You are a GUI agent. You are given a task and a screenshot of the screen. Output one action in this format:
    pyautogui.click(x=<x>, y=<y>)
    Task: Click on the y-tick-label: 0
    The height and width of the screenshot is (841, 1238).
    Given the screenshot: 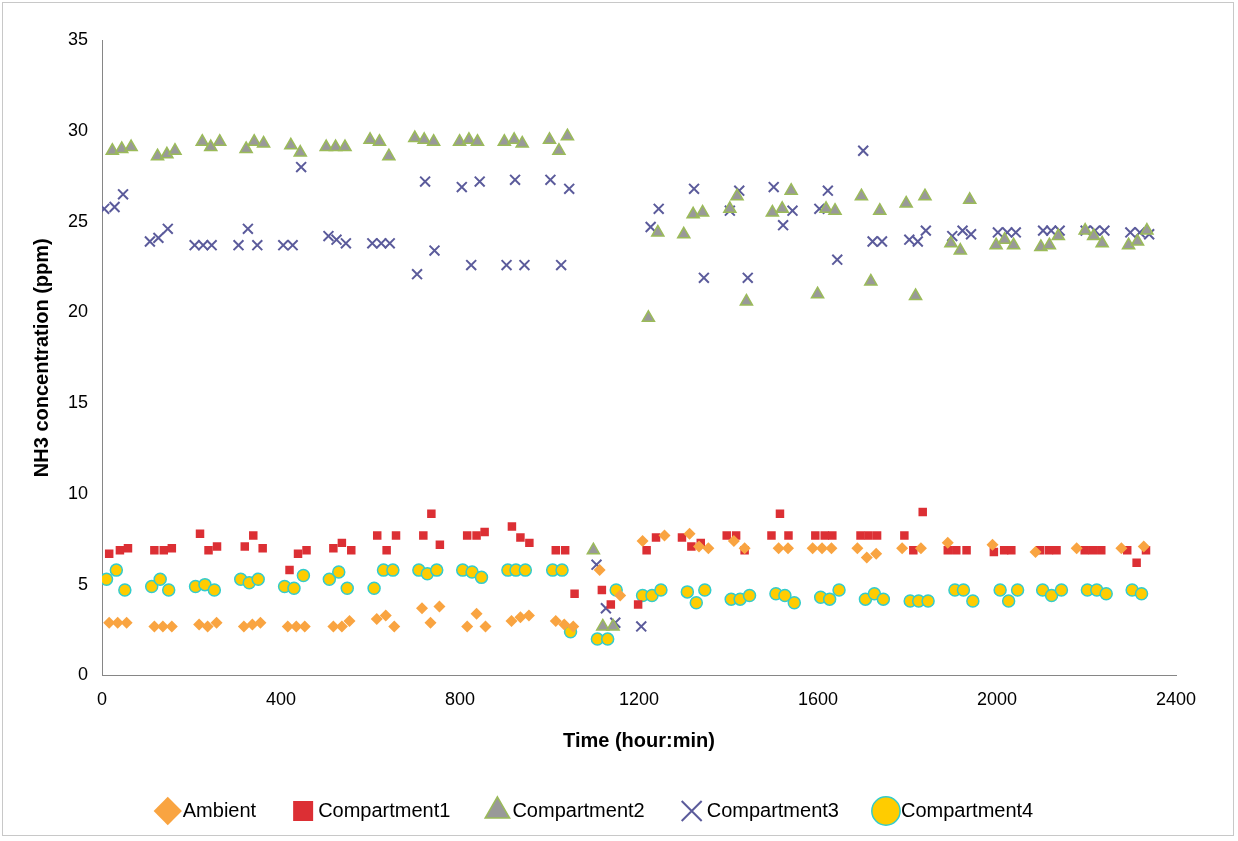 What is the action you would take?
    pyautogui.click(x=83, y=674)
    